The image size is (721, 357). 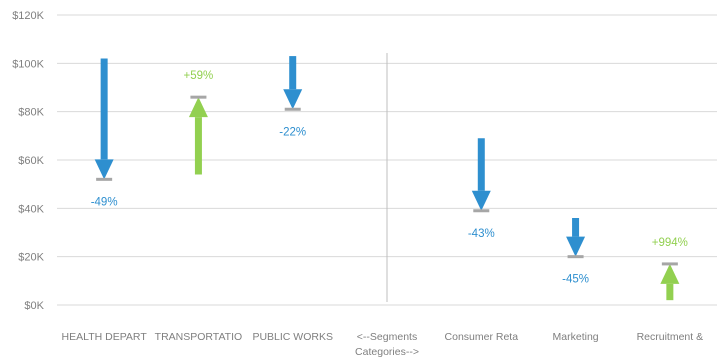 What do you see at coordinates (31, 209) in the screenshot?
I see `y-tick-label: $40K` at bounding box center [31, 209].